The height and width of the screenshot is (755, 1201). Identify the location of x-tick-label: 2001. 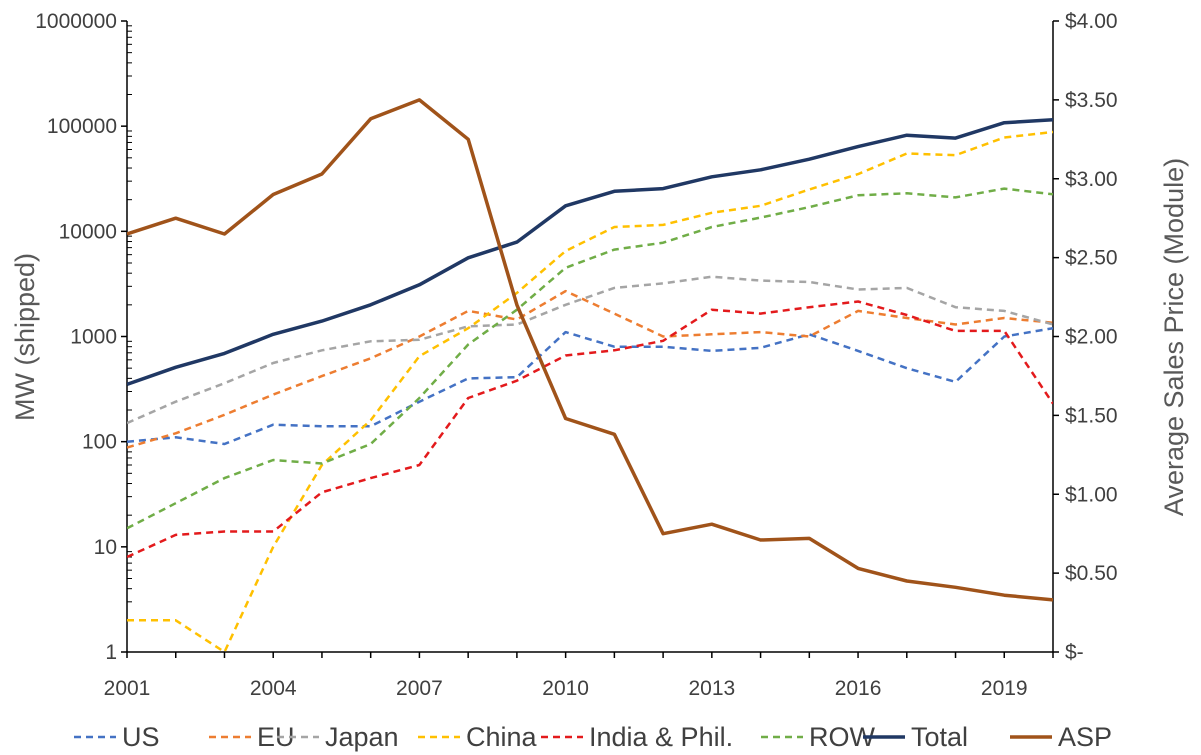
(127, 688).